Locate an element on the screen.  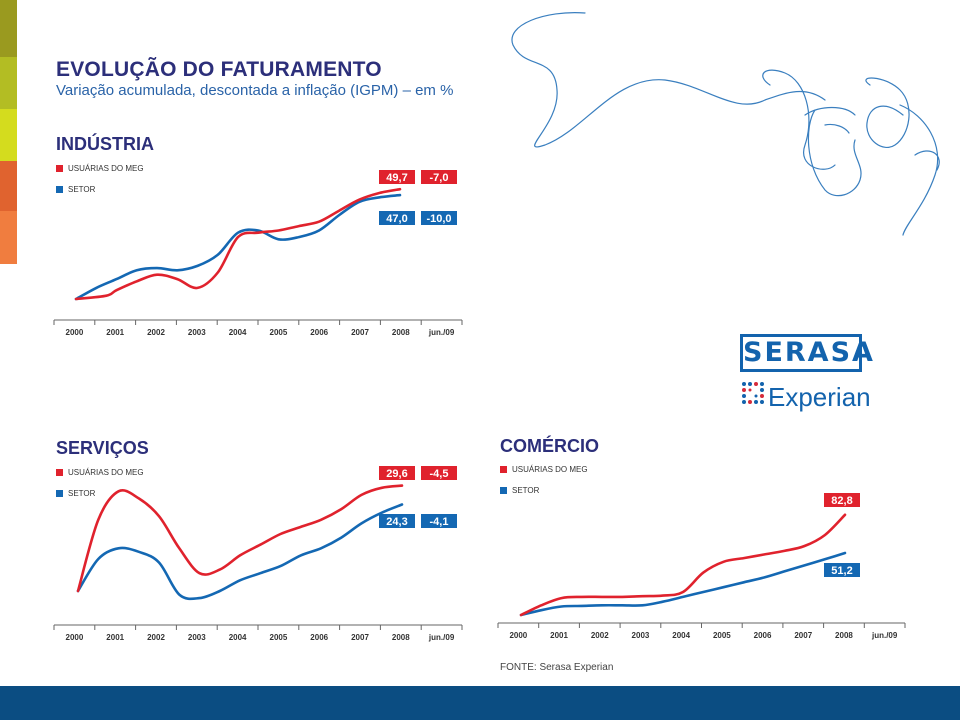
servicos-legend: USUÁRIAS DO MEG SETOR is located at coordinates (100, 488).